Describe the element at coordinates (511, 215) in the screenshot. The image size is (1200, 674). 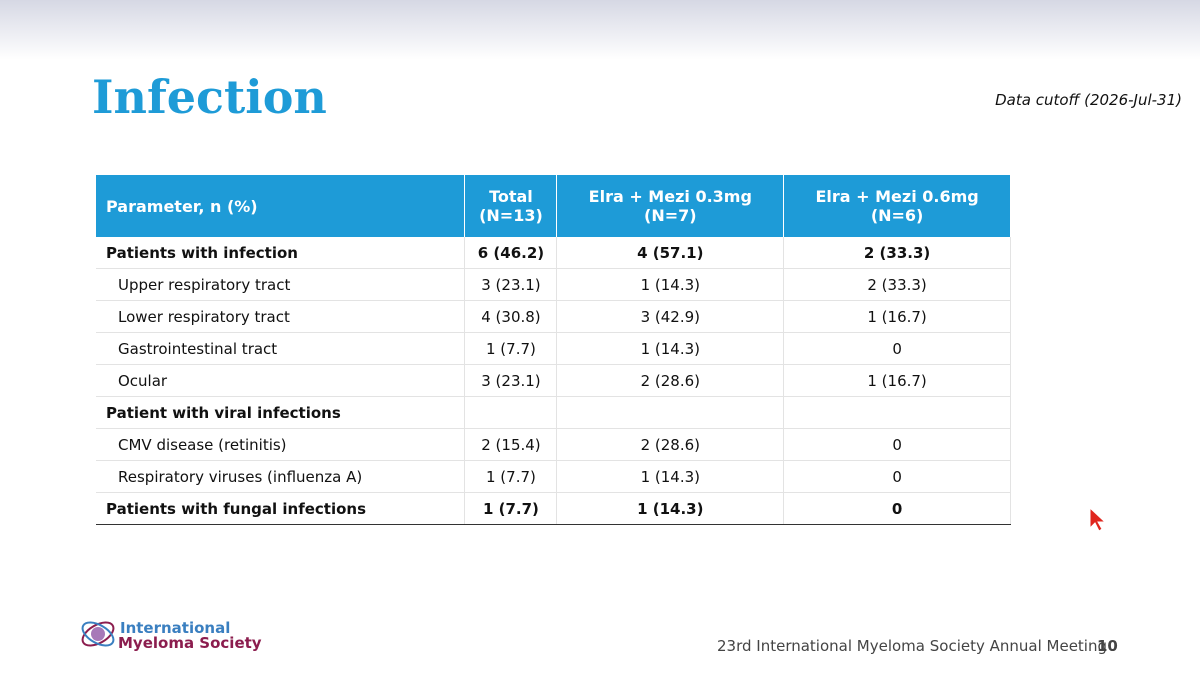
I see `header-line: (N=13)` at that location.